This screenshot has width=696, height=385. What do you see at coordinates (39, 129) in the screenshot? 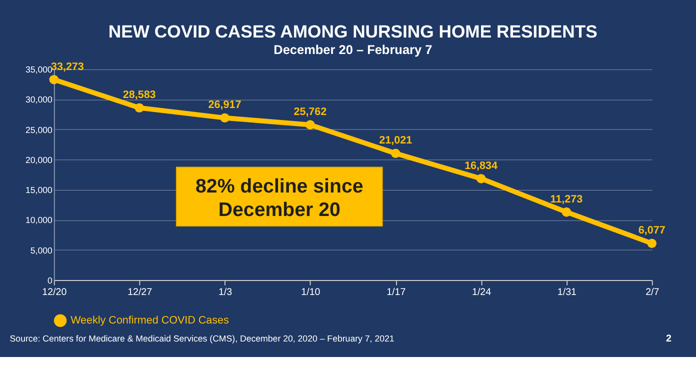
I see `y-tick-label: 25,000` at bounding box center [39, 129].